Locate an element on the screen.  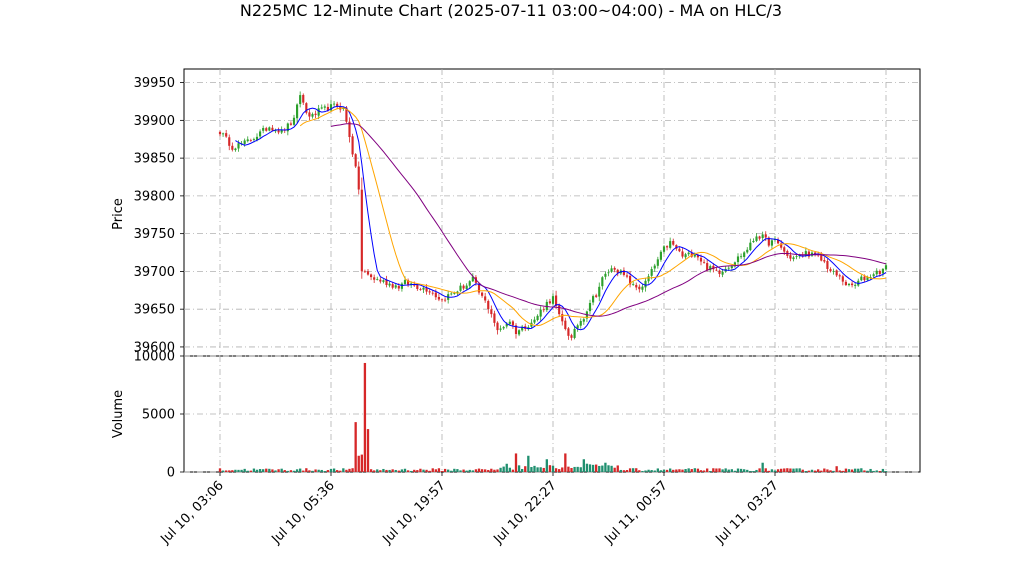
price-tick-label: 39800 is located at coordinates (154, 196).